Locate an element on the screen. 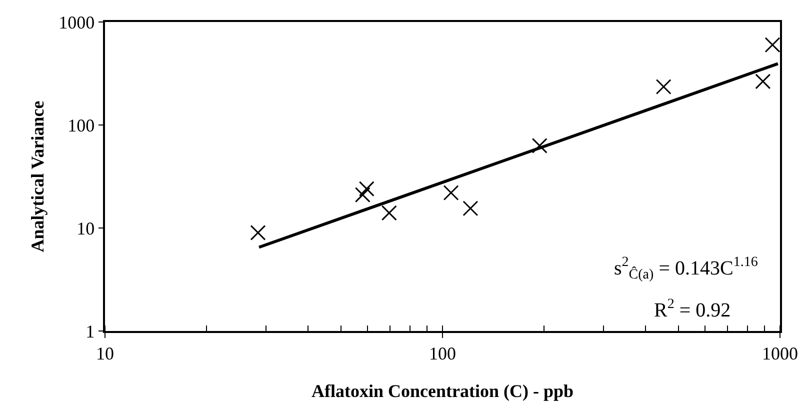 The height and width of the screenshot is (414, 810). y-tick-label: 1 is located at coordinates (90, 331).